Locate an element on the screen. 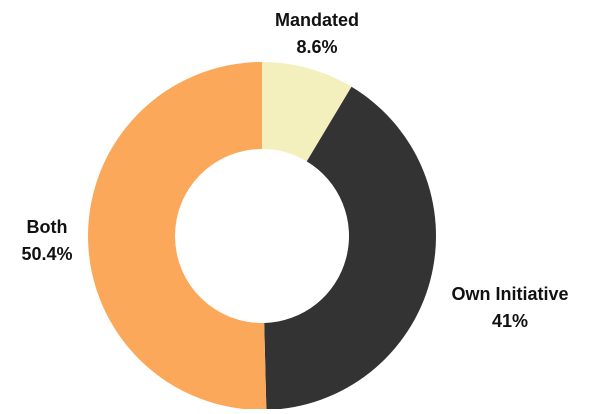 The image size is (596, 414). slice-value-label-both: 50.4% is located at coordinates (46, 254).